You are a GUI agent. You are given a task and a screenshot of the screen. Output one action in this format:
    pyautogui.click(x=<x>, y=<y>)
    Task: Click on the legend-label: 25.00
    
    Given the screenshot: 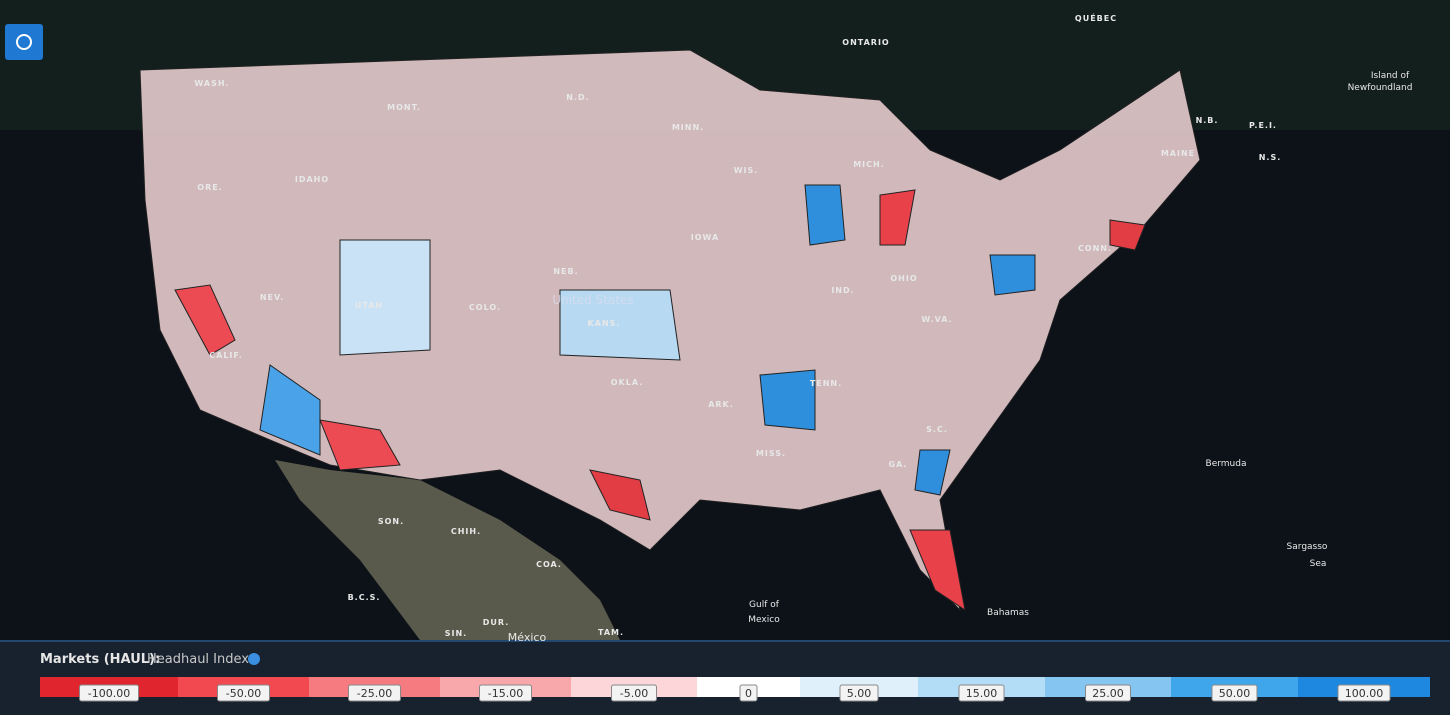 What is the action you would take?
    pyautogui.click(x=1108, y=693)
    